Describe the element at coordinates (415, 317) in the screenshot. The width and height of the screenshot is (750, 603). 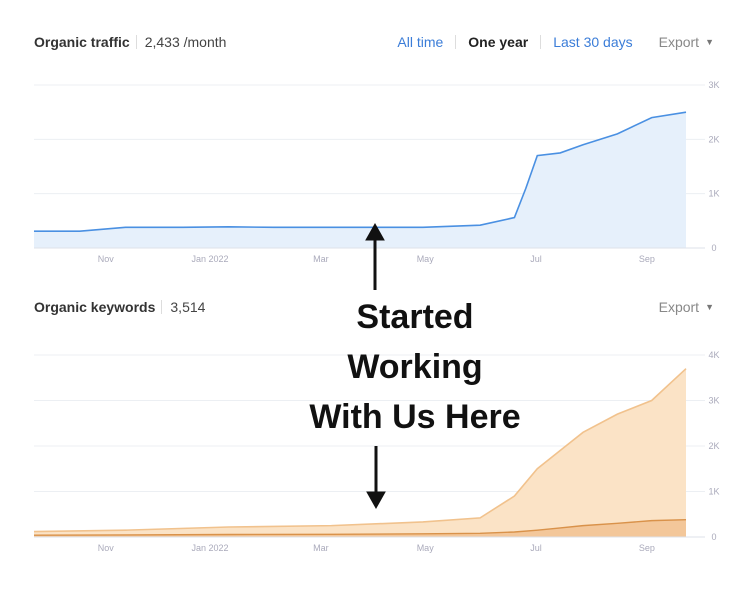
I see `annotation-line-1: Started` at that location.